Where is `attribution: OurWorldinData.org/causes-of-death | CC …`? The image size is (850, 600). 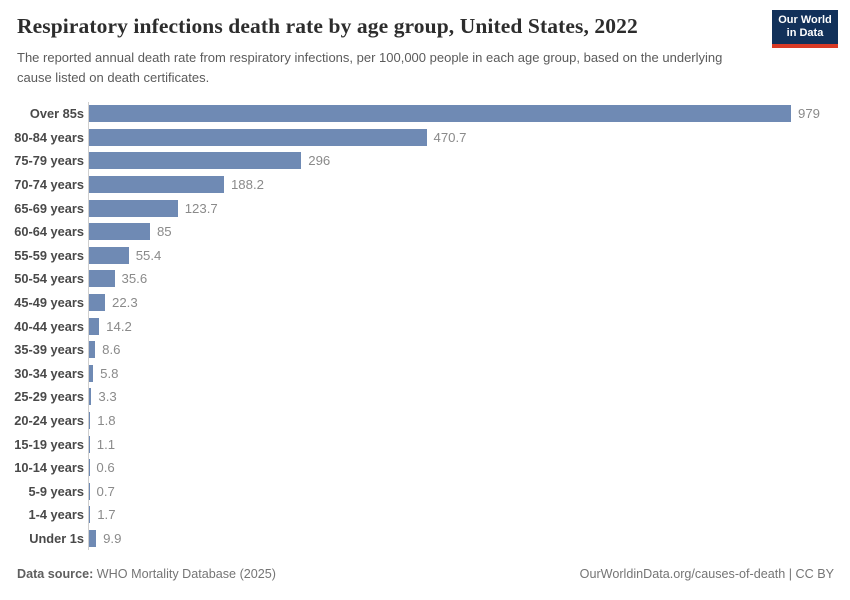
attribution: OurWorldinData.org/causes-of-death | CC … is located at coordinates (706, 574).